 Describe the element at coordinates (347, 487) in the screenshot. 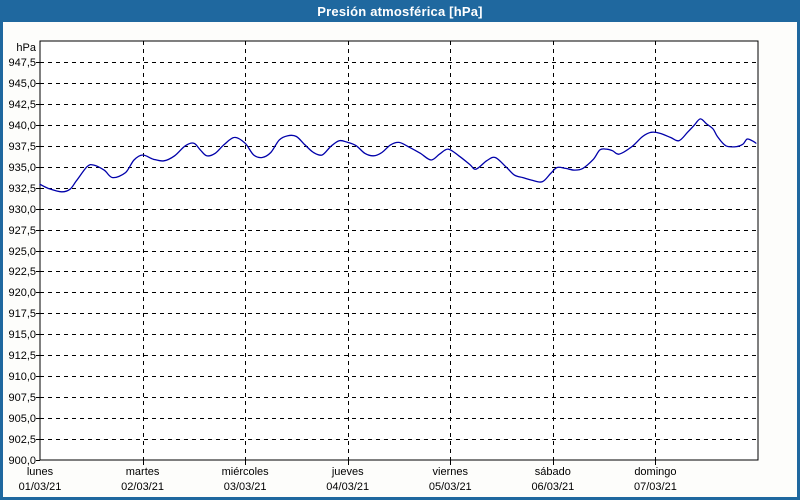

I see `x-date-label: 04/03/21` at that location.